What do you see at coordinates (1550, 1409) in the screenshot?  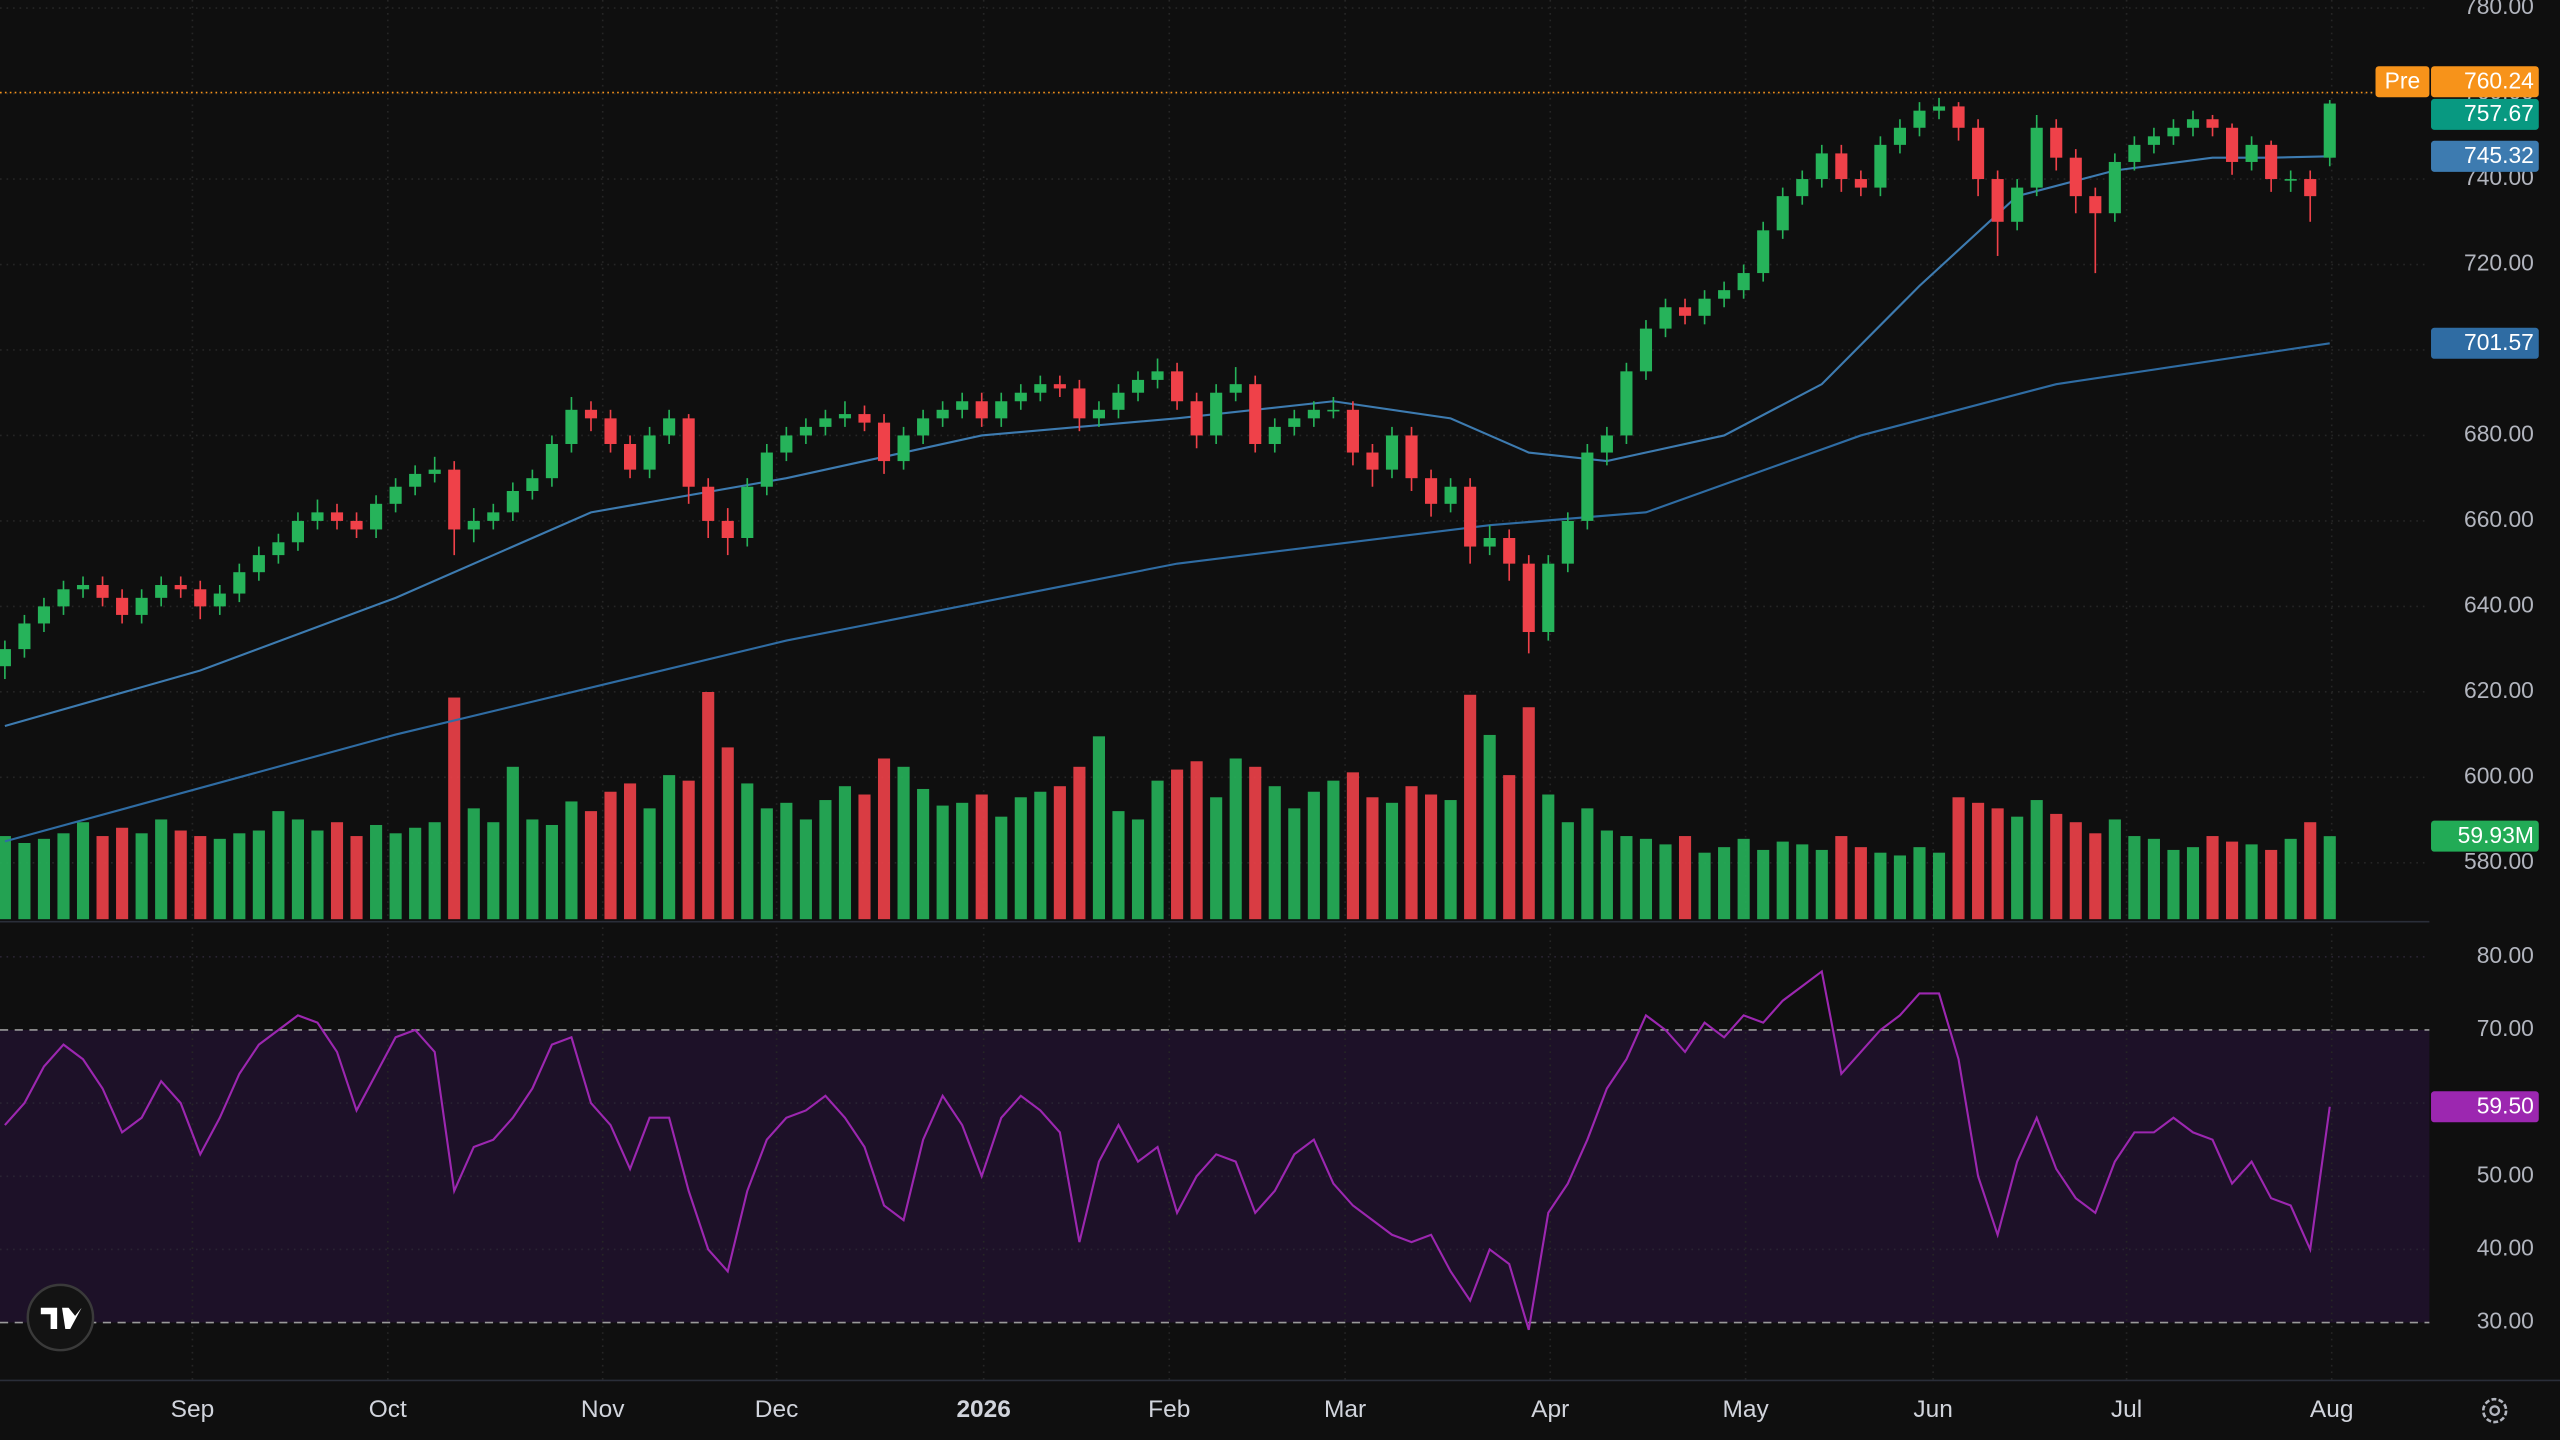 I see `x-tick-label: Apr` at bounding box center [1550, 1409].